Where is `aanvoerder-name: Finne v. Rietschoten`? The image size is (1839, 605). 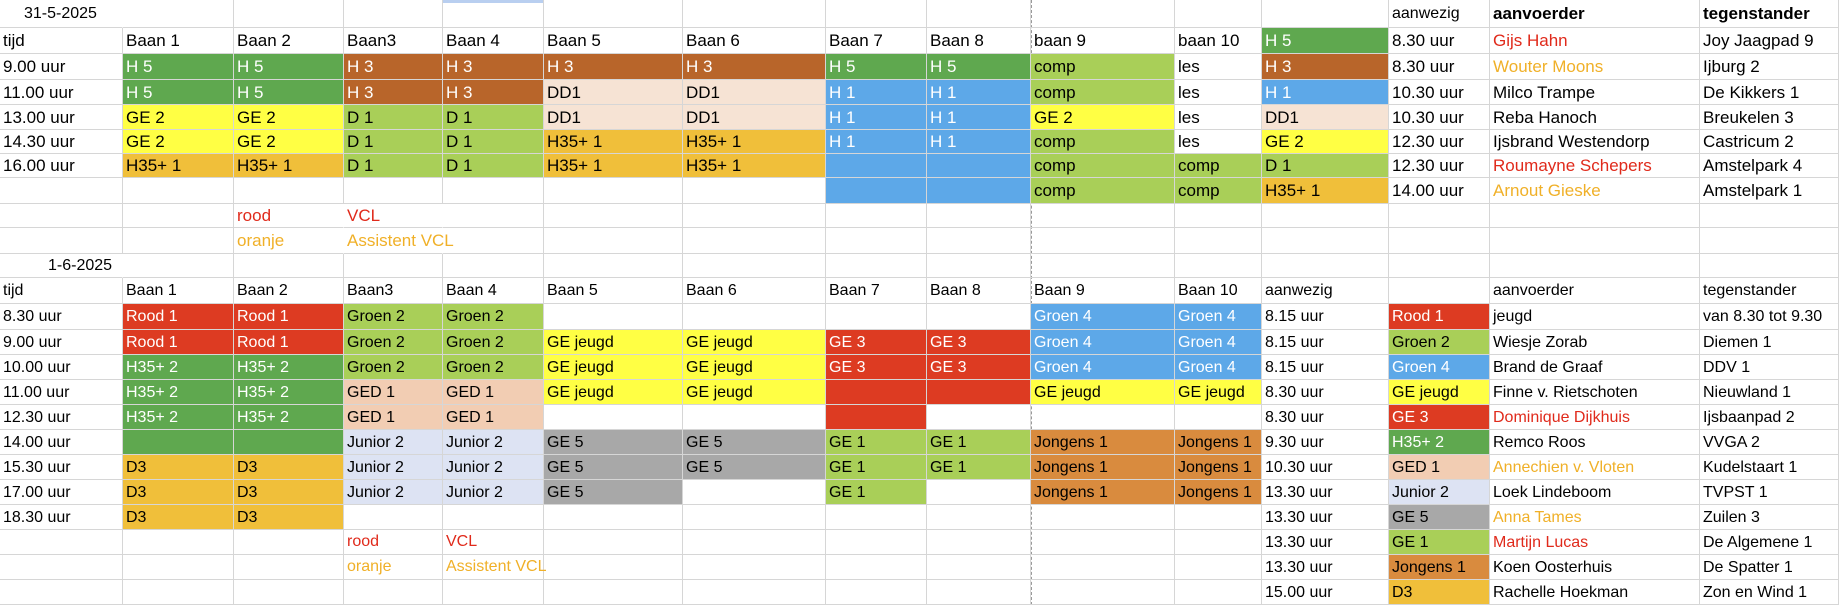 aanvoerder-name: Finne v. Rietschoten is located at coordinates (1595, 392).